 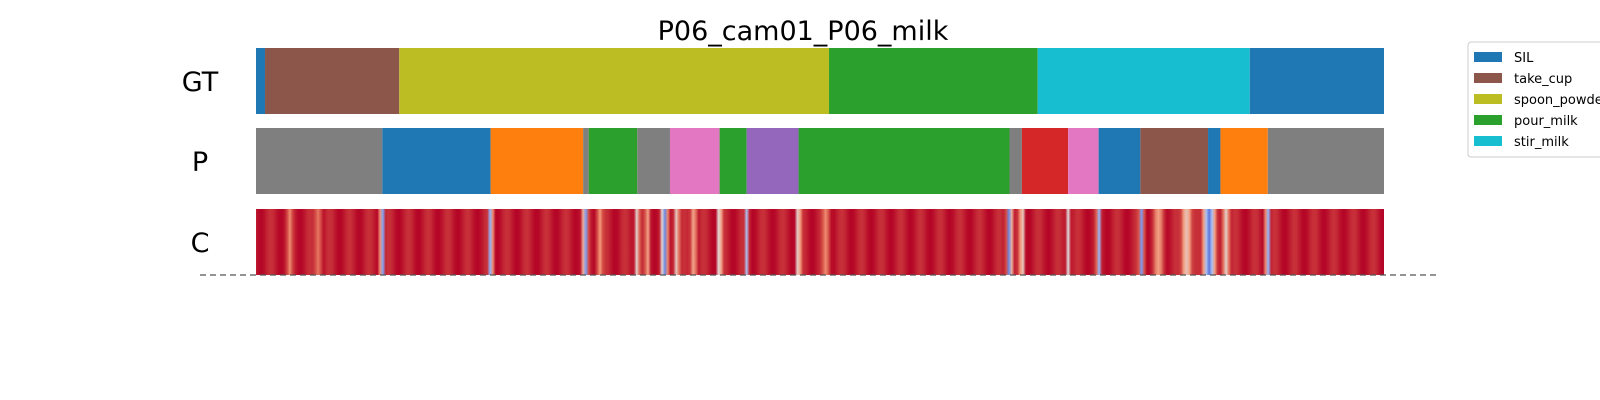 I want to click on legend-label-pour_milk: pour_milk, so click(x=1546, y=121).